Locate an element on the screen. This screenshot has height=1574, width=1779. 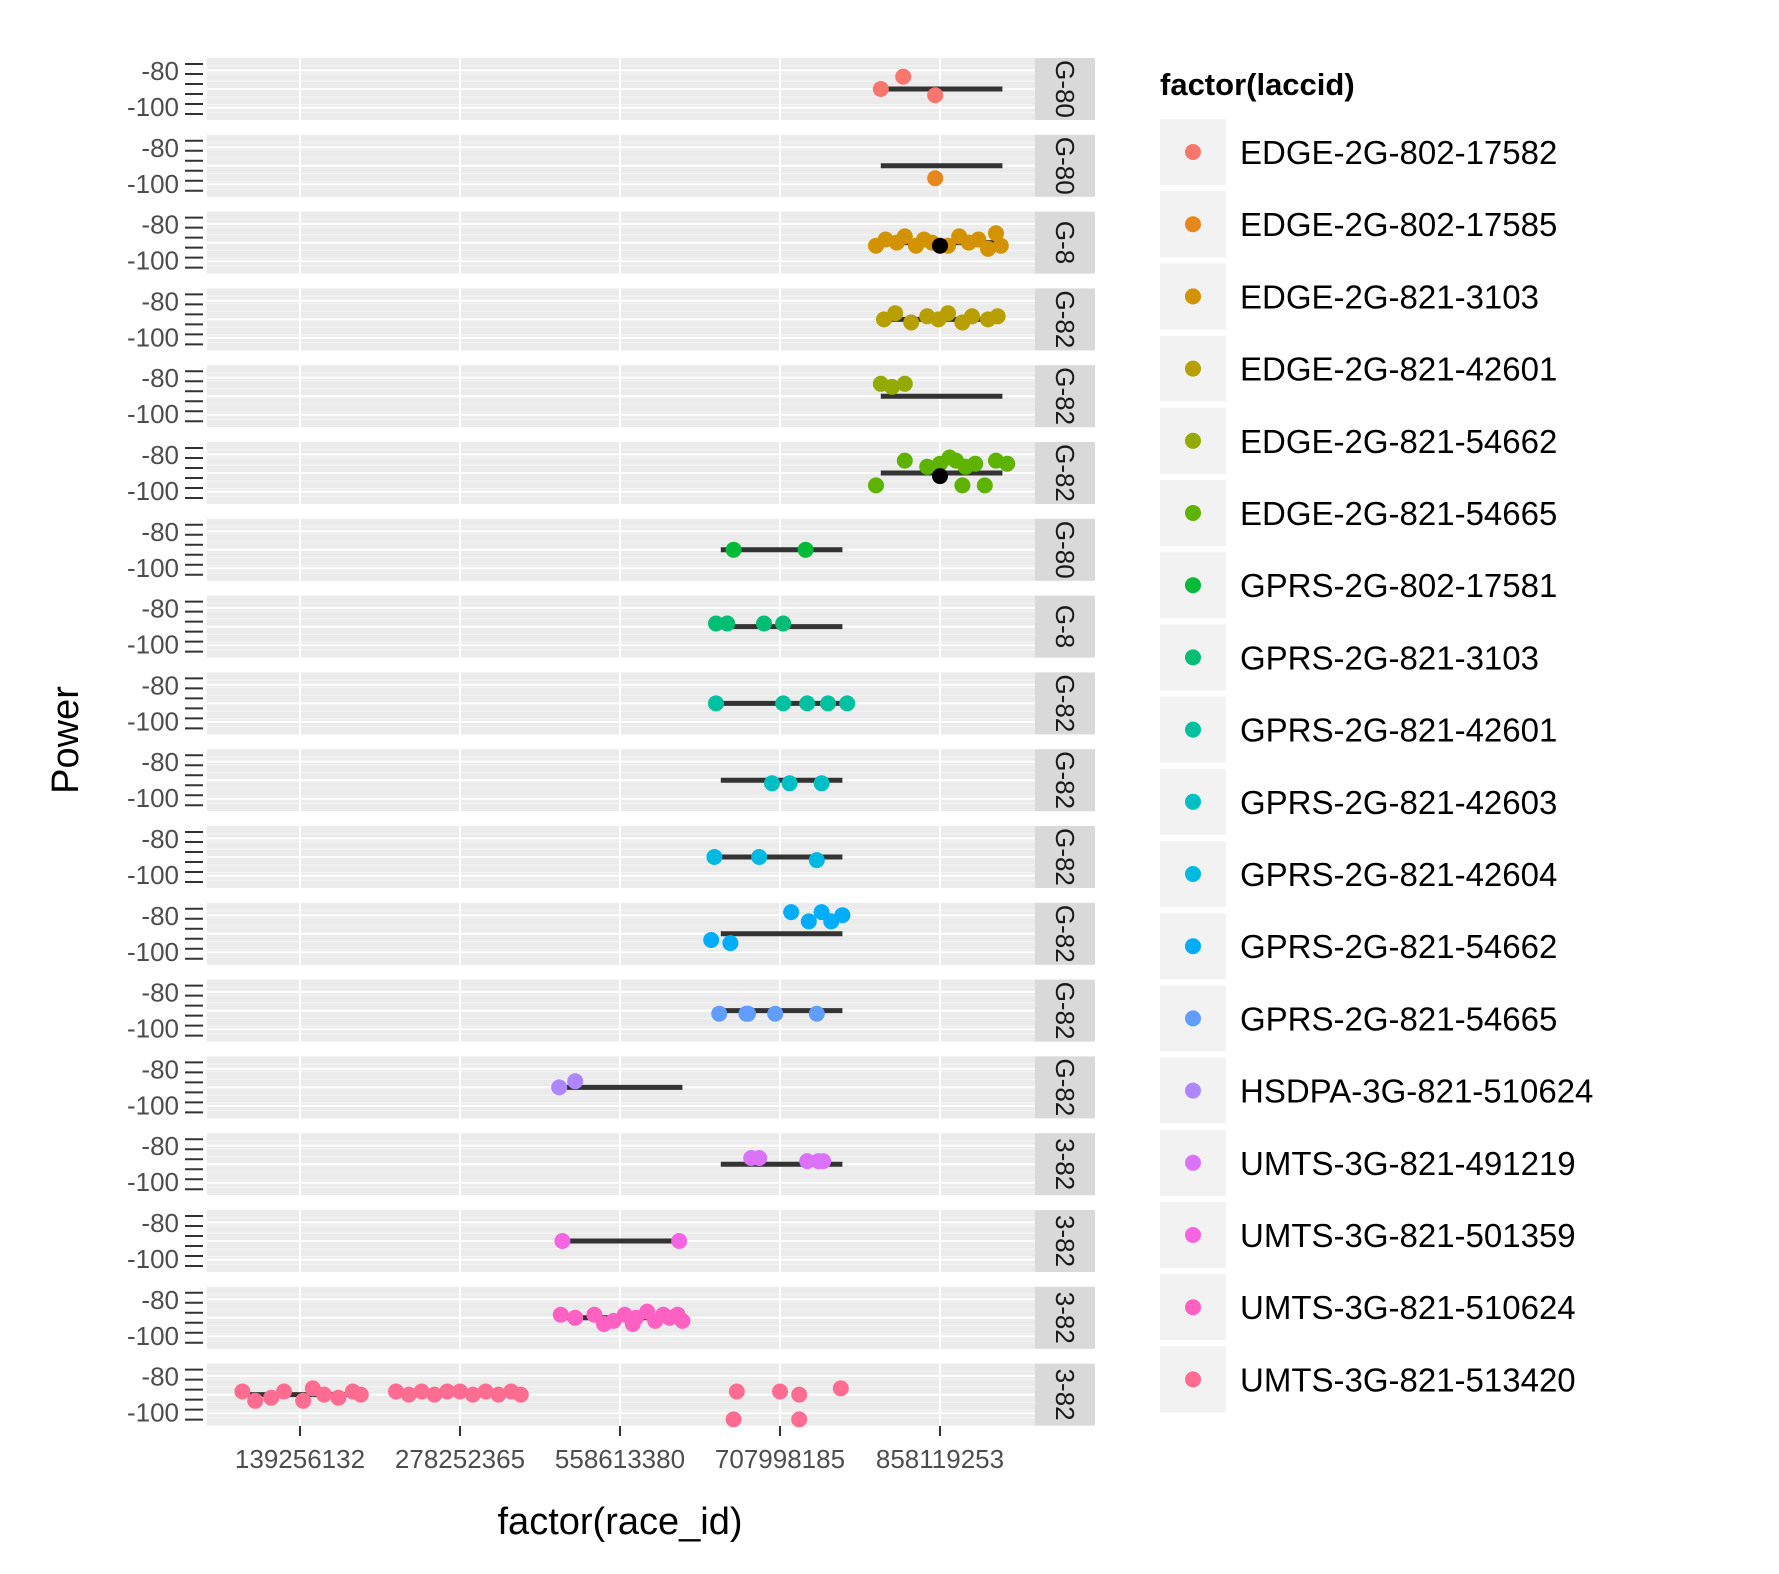
legend-item: EDGE-2G-821-42601 is located at coordinates (1358, 368).